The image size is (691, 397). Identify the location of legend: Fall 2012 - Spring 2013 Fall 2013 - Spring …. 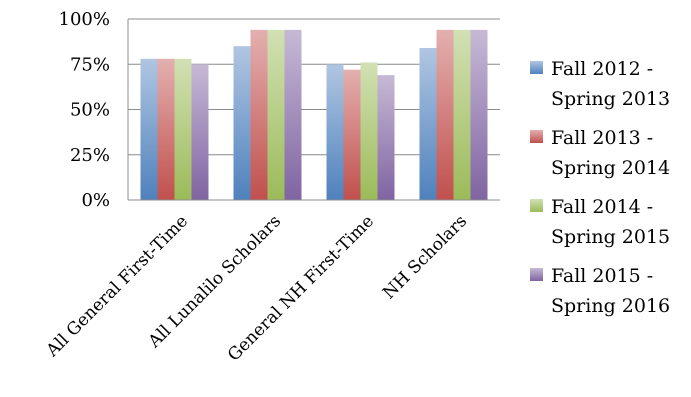
(600, 187).